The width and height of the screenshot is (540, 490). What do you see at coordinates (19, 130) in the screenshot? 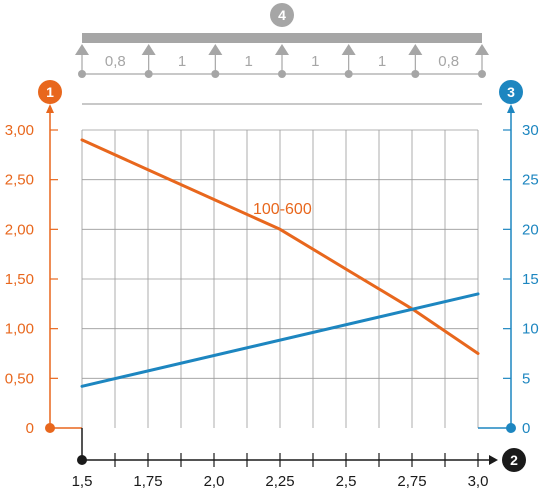
I see `left-axis-tick-label: 3,00` at bounding box center [19, 130].